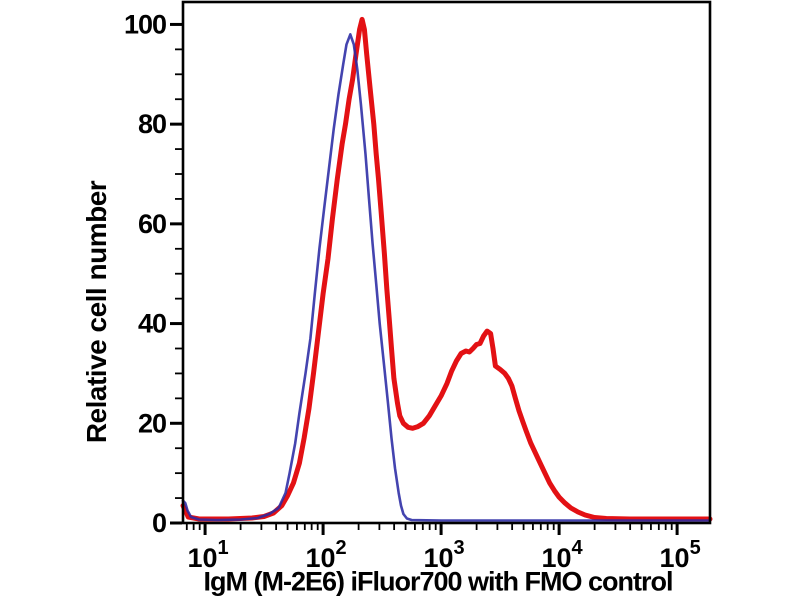 The width and height of the screenshot is (800, 600). What do you see at coordinates (152, 324) in the screenshot?
I see `y-tick-label: 40` at bounding box center [152, 324].